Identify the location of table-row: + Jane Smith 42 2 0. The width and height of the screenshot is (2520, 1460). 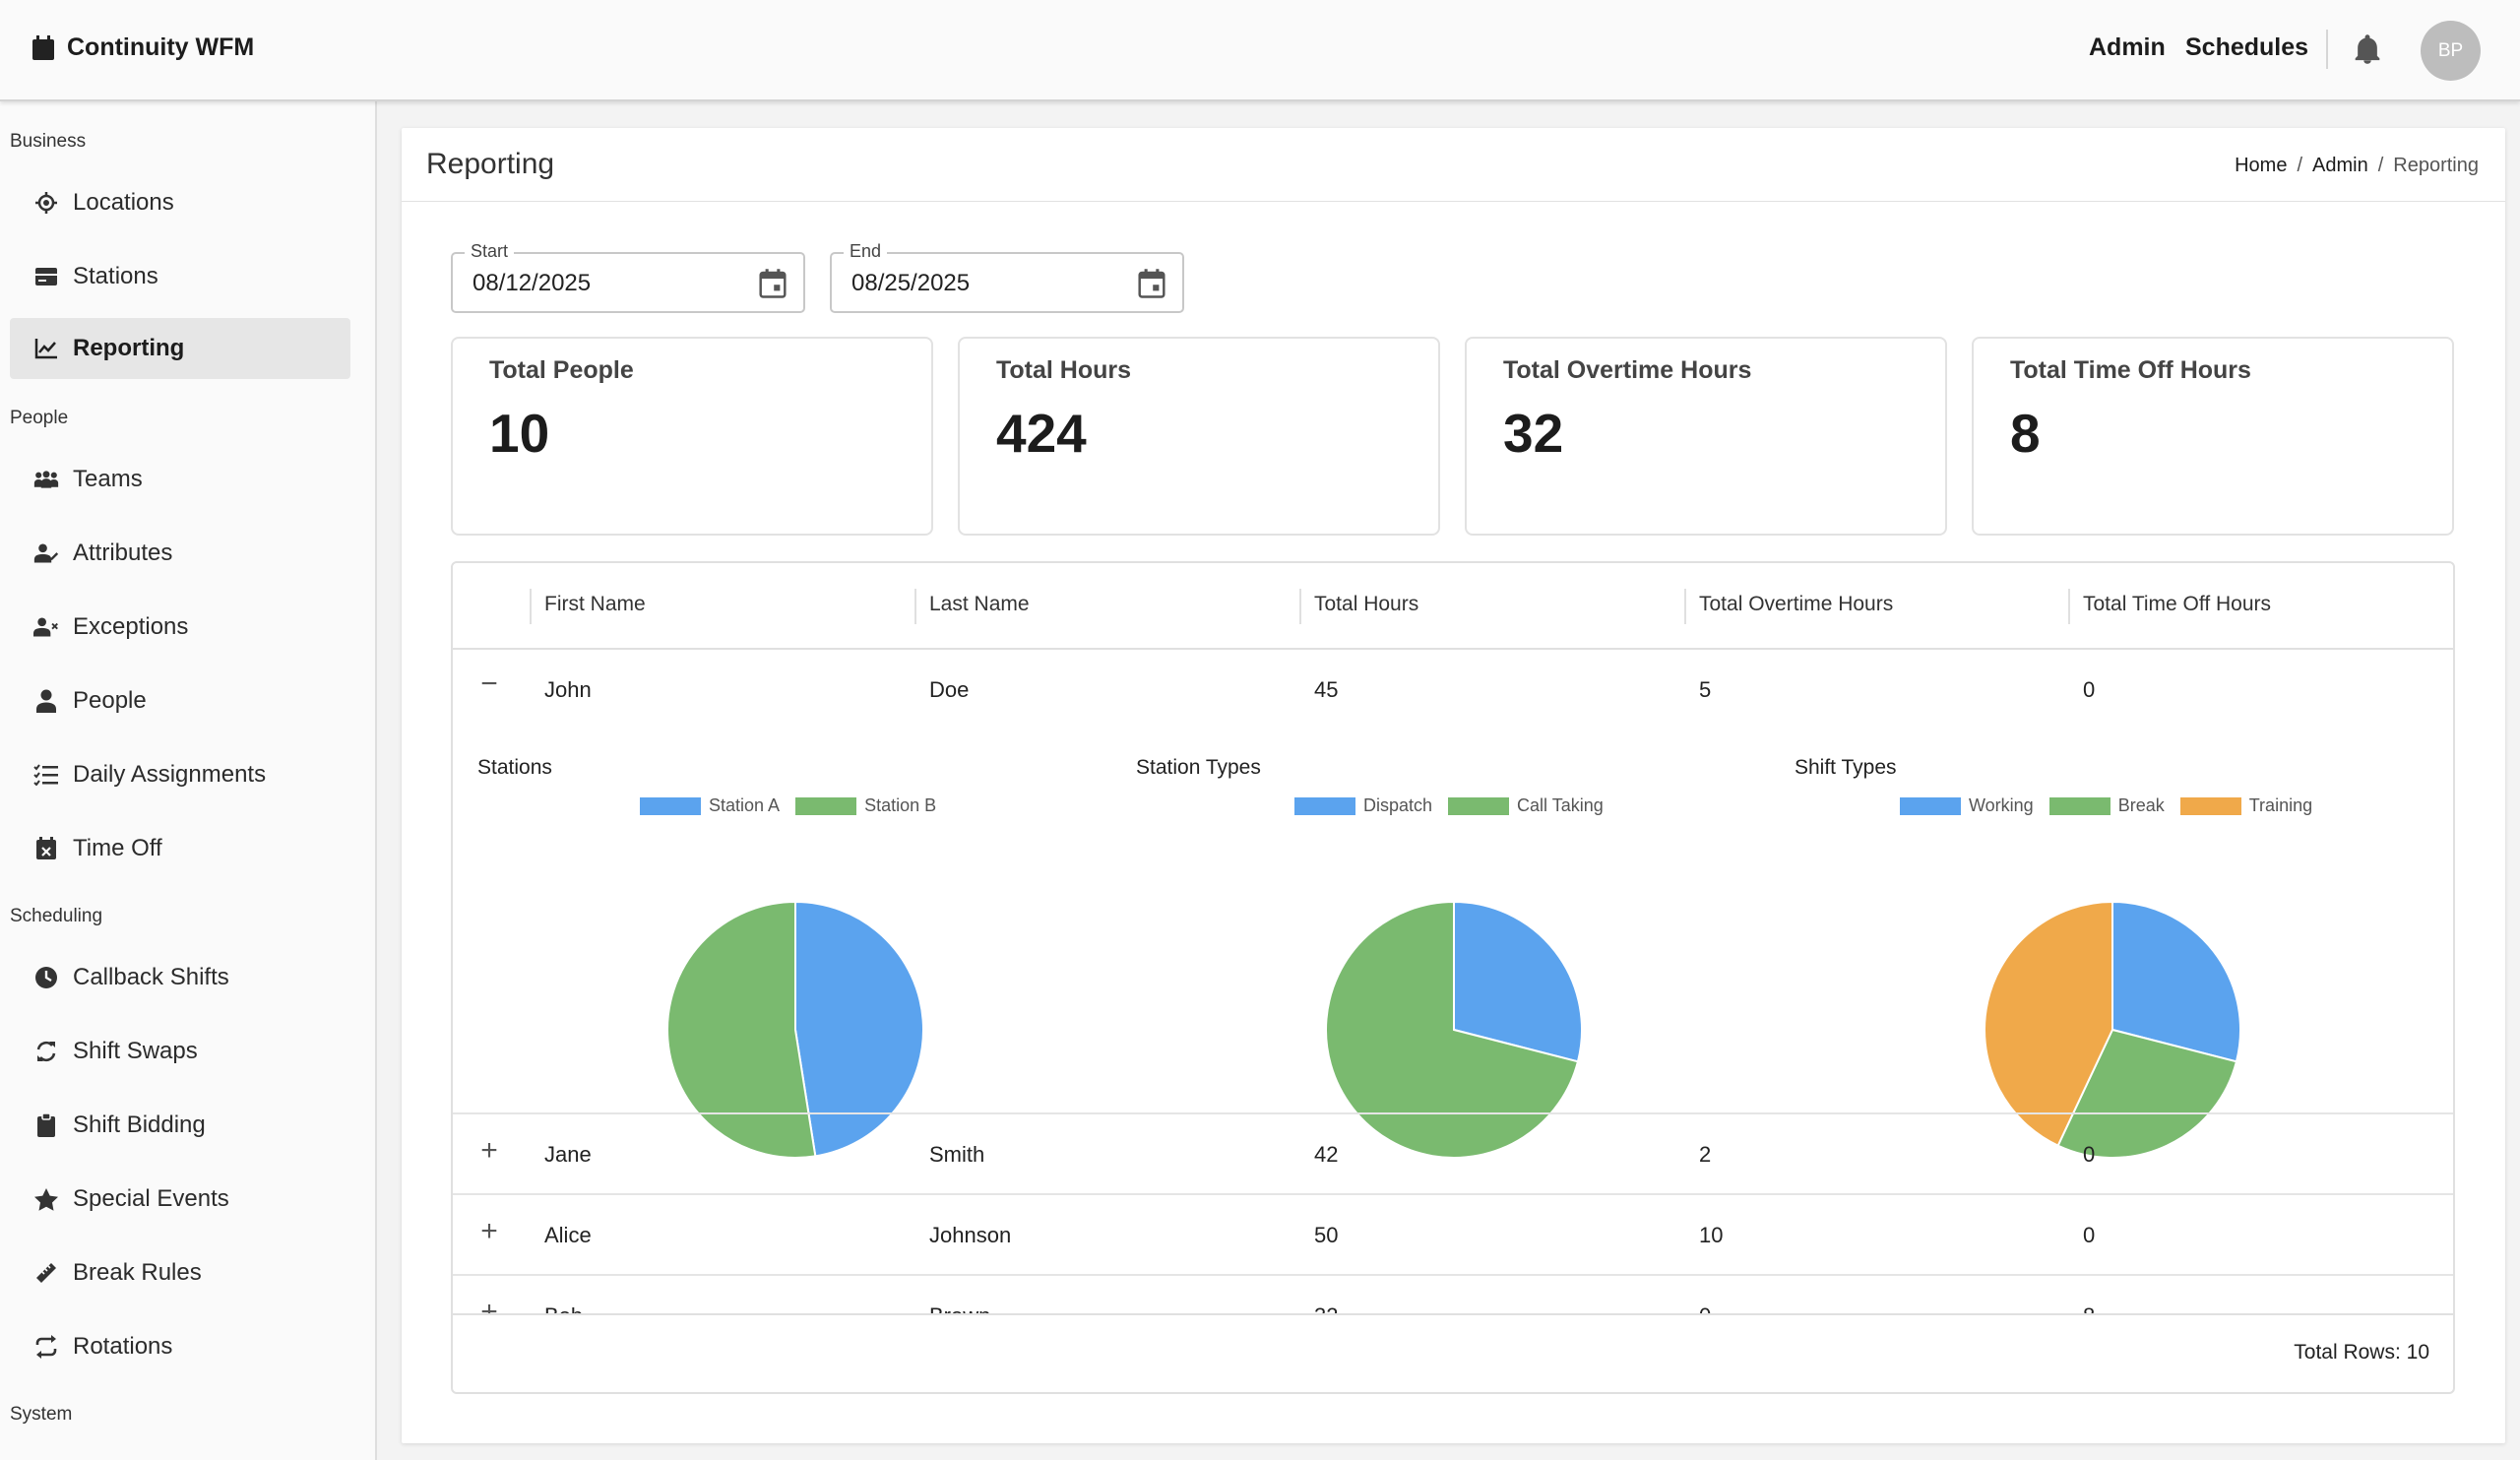
(1453, 1153).